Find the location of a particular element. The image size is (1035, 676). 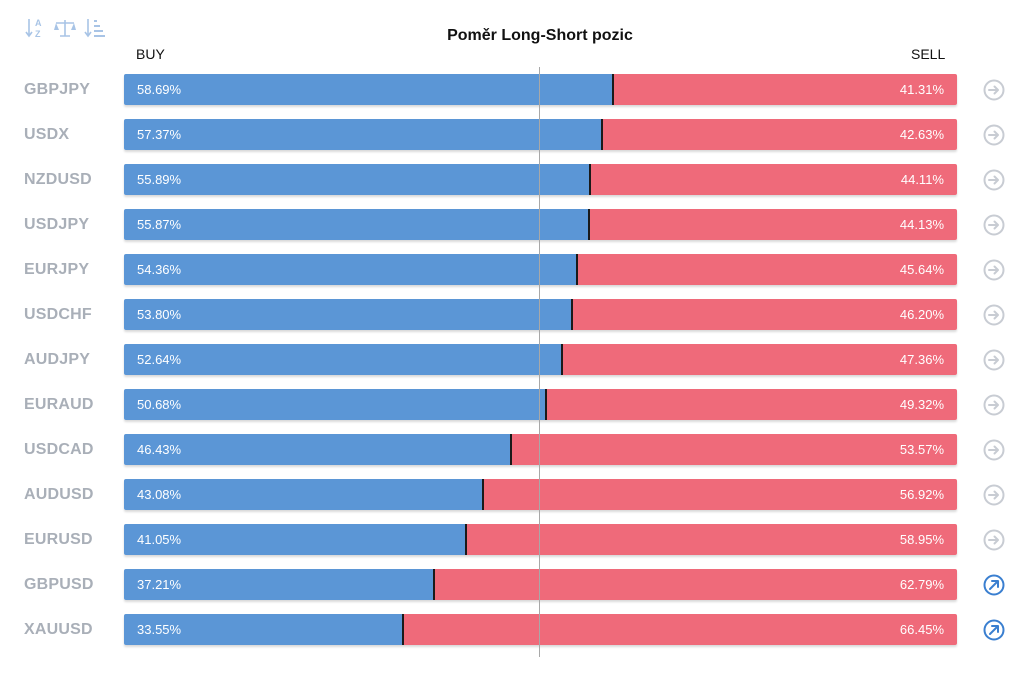

buy-percent-label: 43.08% is located at coordinates (159, 494).